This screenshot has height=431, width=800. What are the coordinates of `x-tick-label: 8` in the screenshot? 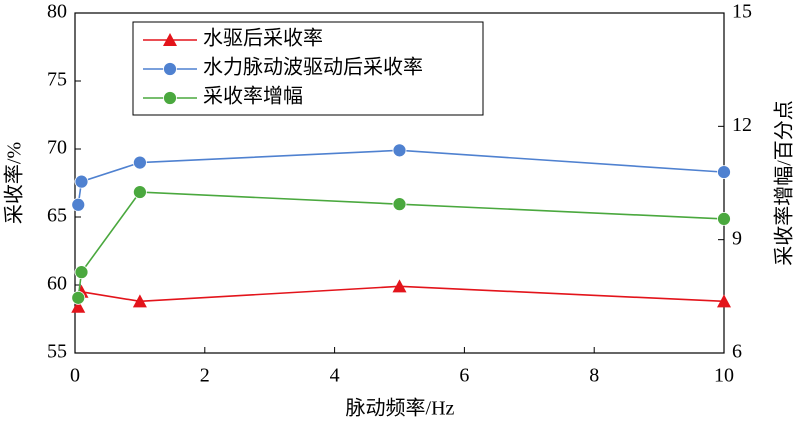 It's located at (594, 376).